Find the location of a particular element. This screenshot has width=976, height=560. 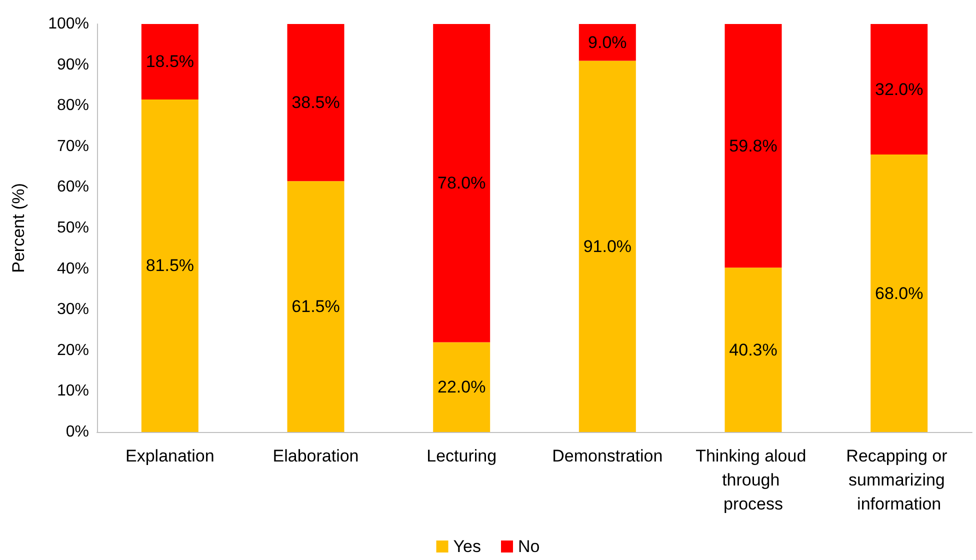

legend-label: No is located at coordinates (529, 546).